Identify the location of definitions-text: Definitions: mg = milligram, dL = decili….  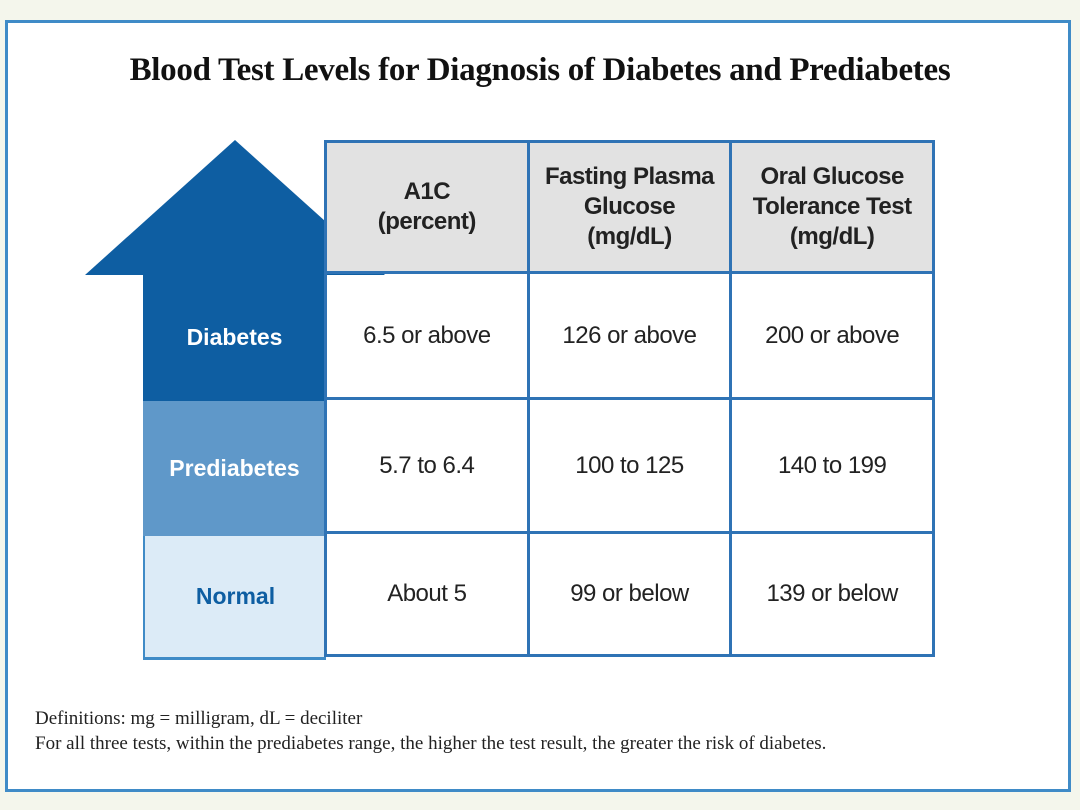
(199, 718).